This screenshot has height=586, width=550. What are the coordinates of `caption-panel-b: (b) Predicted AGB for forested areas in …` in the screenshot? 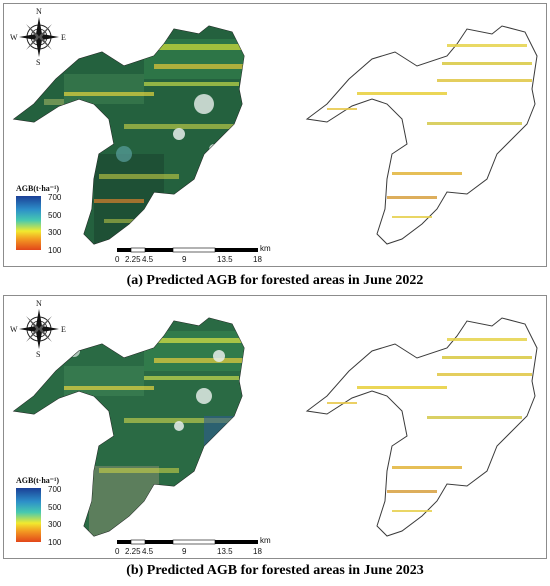 It's located at (275, 570).